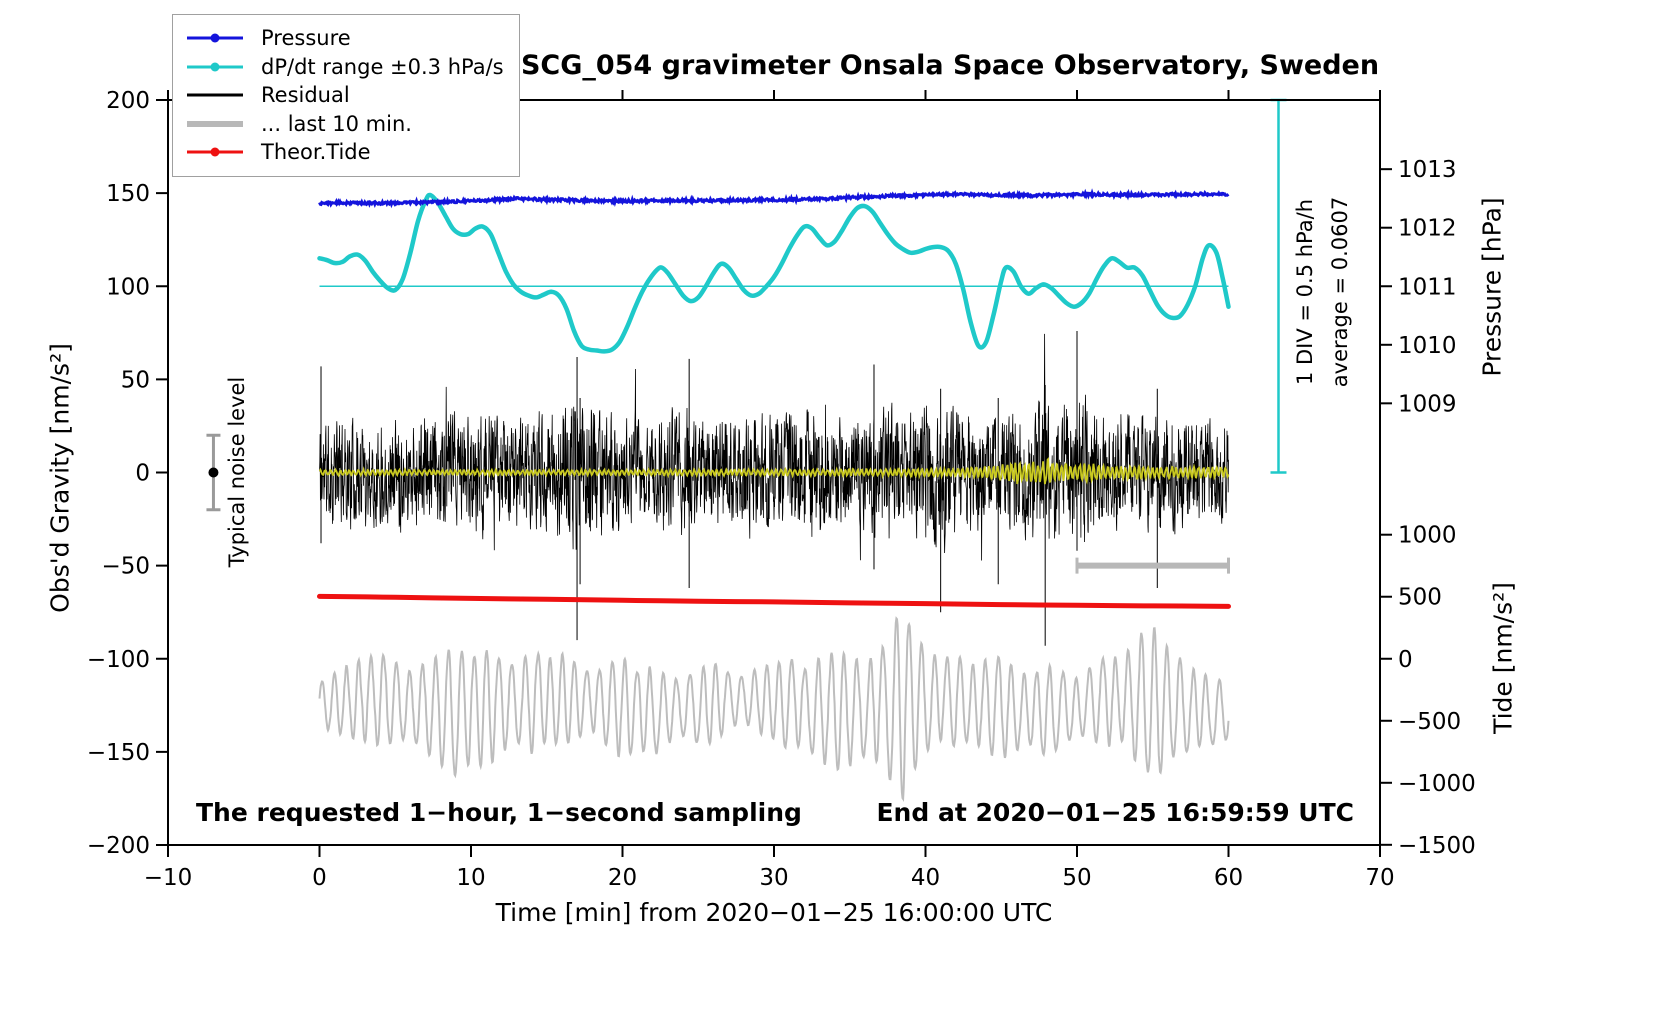 The image size is (1676, 1020). I want to click on legend-item-last10min: ... last 10 min., so click(353, 124).